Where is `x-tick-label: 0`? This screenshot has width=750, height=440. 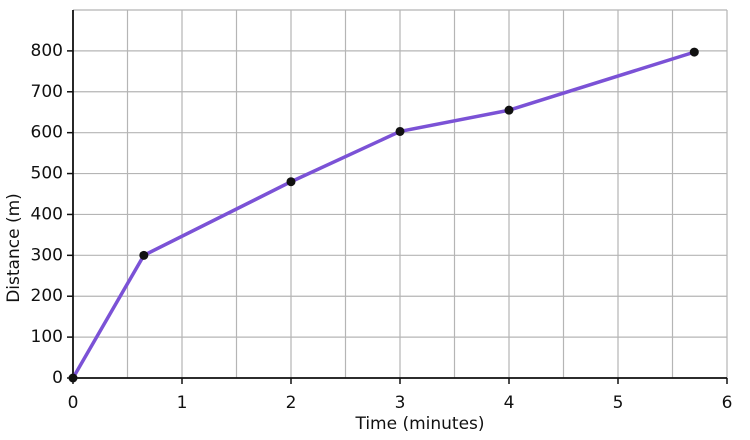 x-tick-label: 0 is located at coordinates (73, 403).